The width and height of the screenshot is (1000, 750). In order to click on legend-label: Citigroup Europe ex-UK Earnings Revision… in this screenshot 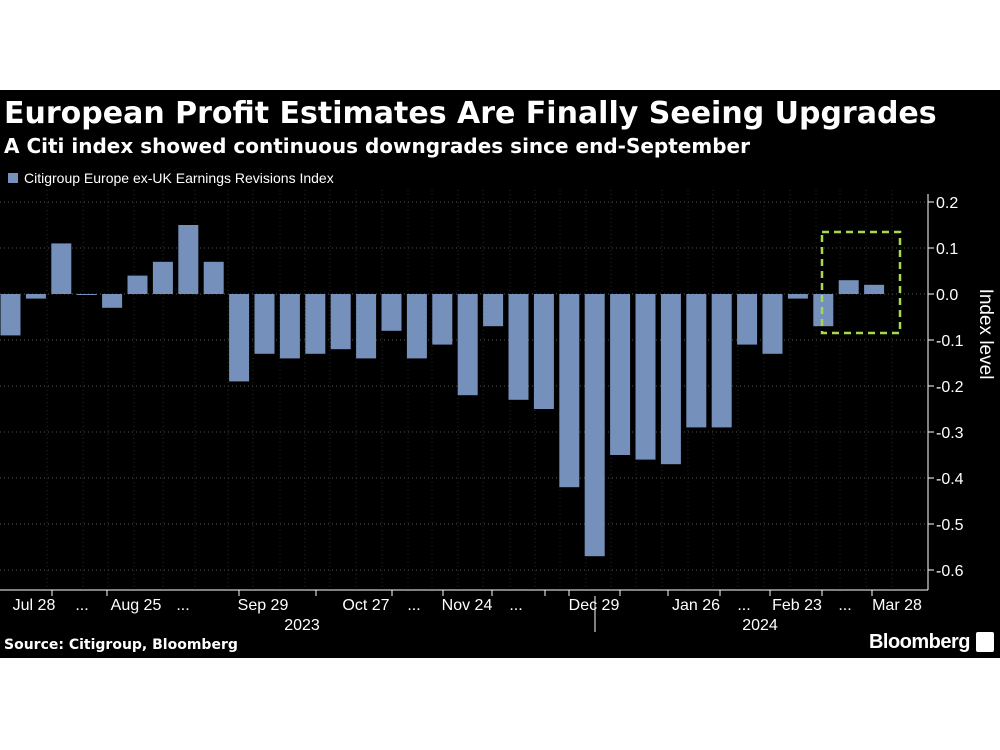, I will do `click(179, 178)`.